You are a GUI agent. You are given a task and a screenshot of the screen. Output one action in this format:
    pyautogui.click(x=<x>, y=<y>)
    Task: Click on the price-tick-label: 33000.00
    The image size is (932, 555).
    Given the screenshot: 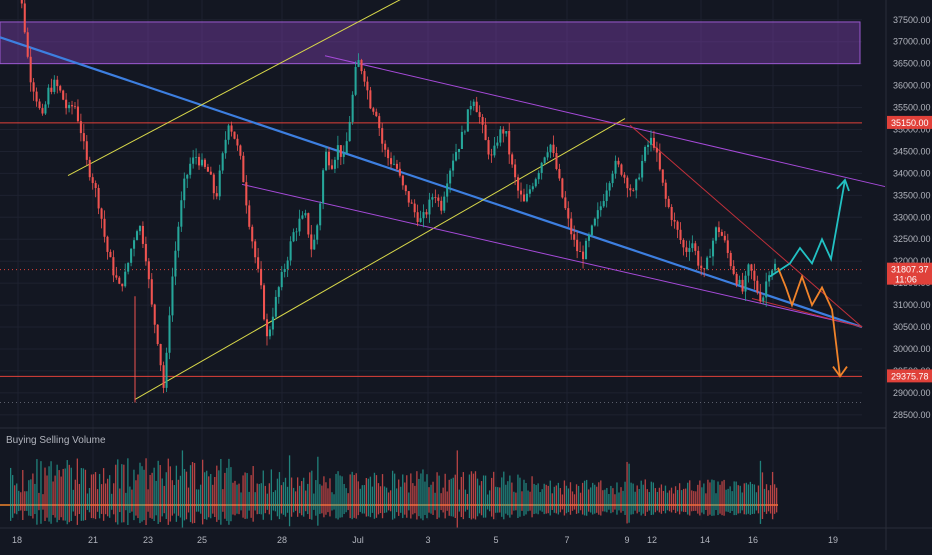 What is the action you would take?
    pyautogui.click(x=912, y=217)
    